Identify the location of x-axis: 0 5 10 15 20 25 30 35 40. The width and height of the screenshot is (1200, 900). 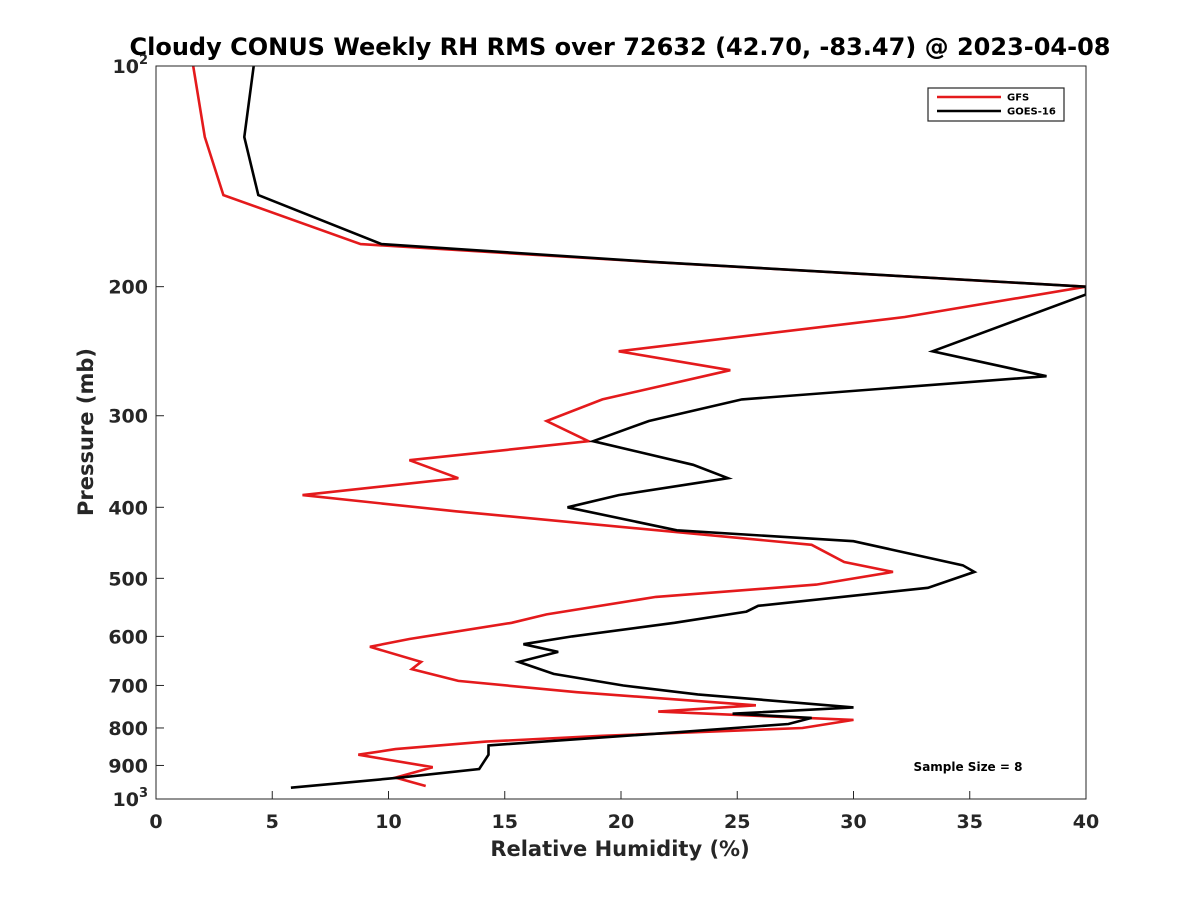
(624, 812).